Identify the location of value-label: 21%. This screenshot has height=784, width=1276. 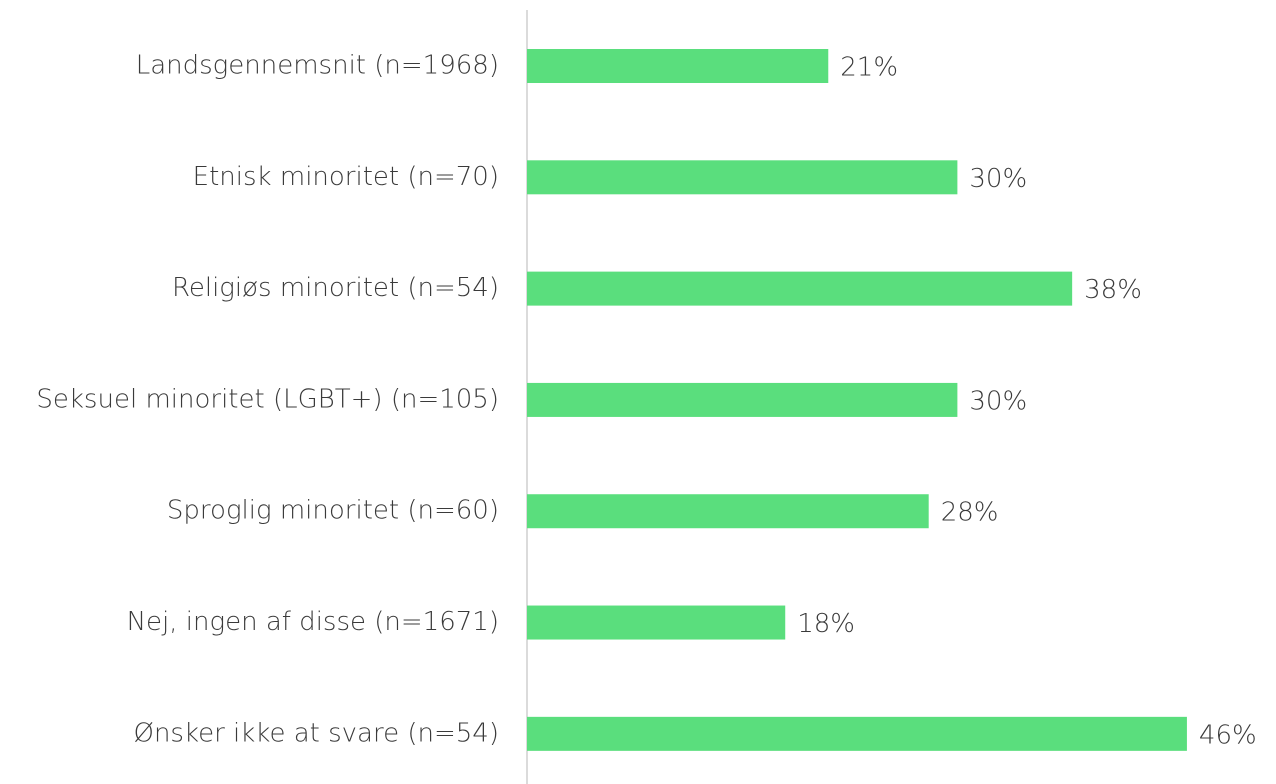
(869, 68).